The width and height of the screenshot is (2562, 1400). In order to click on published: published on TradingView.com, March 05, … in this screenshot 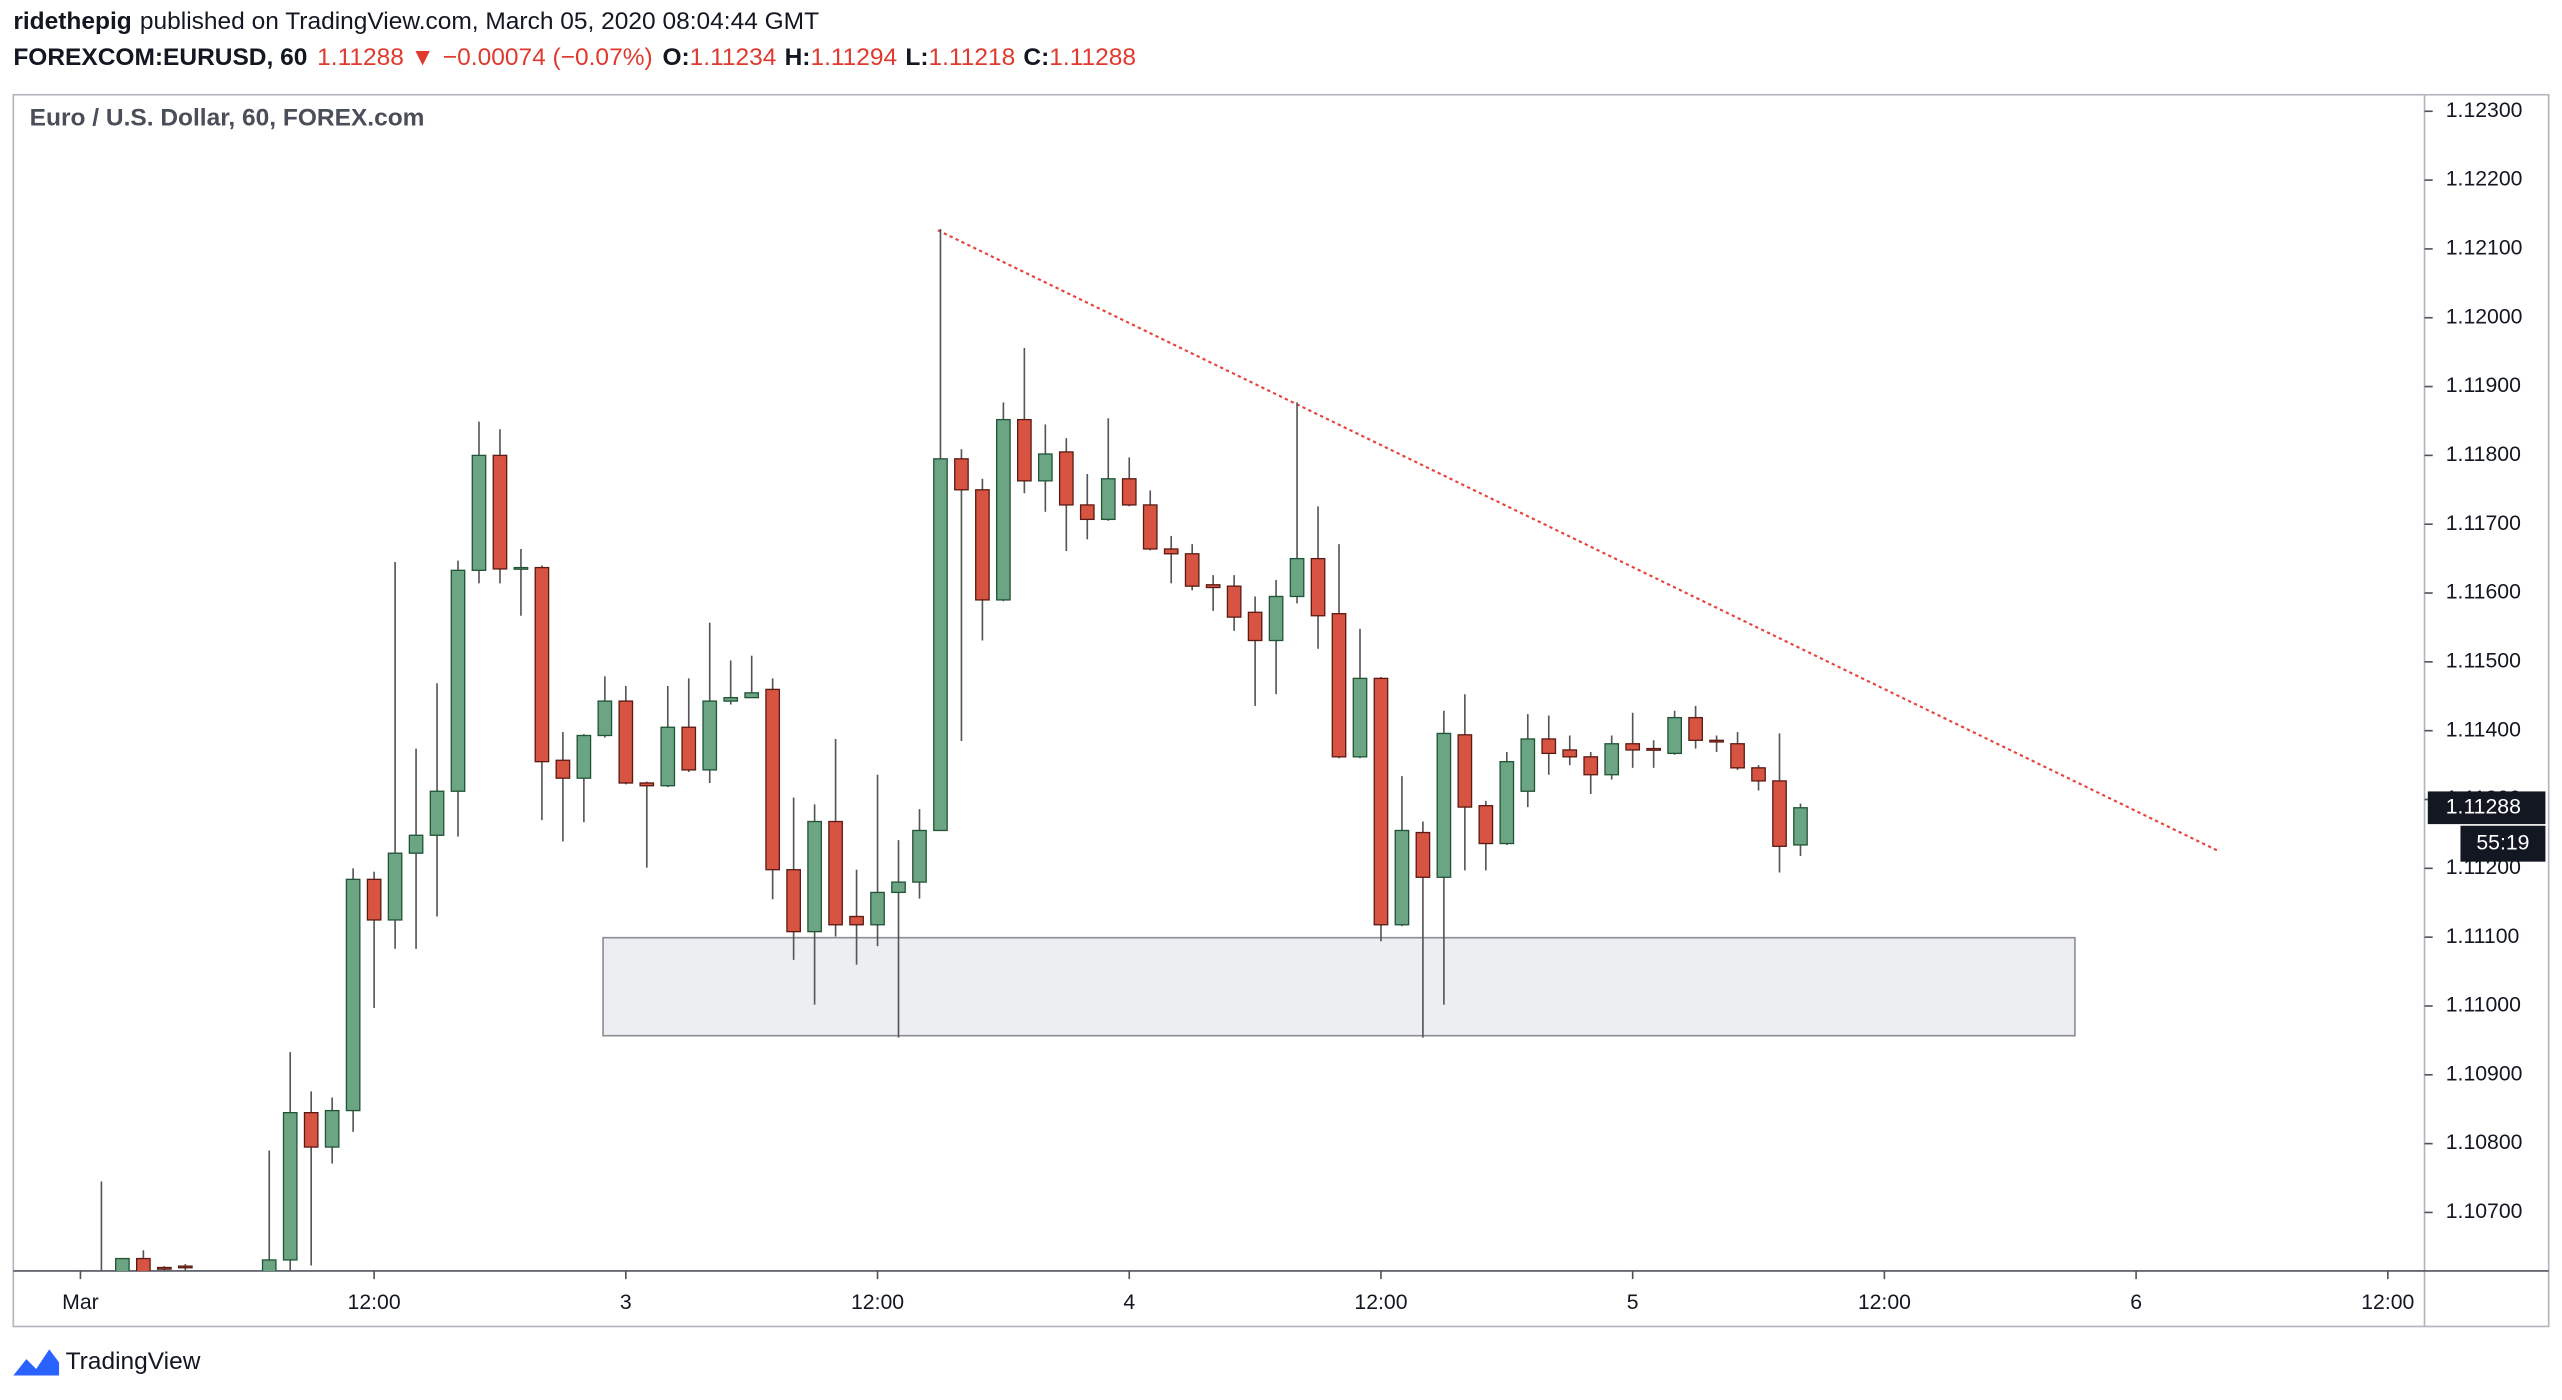, I will do `click(479, 21)`.